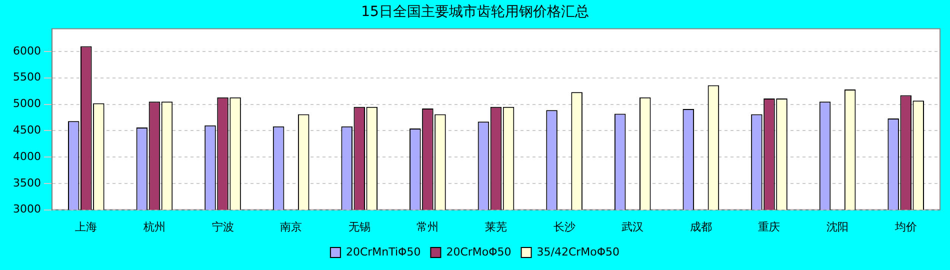 This screenshot has width=950, height=270. Describe the element at coordinates (359, 227) in the screenshot. I see `x-tick-label: 无锡` at that location.